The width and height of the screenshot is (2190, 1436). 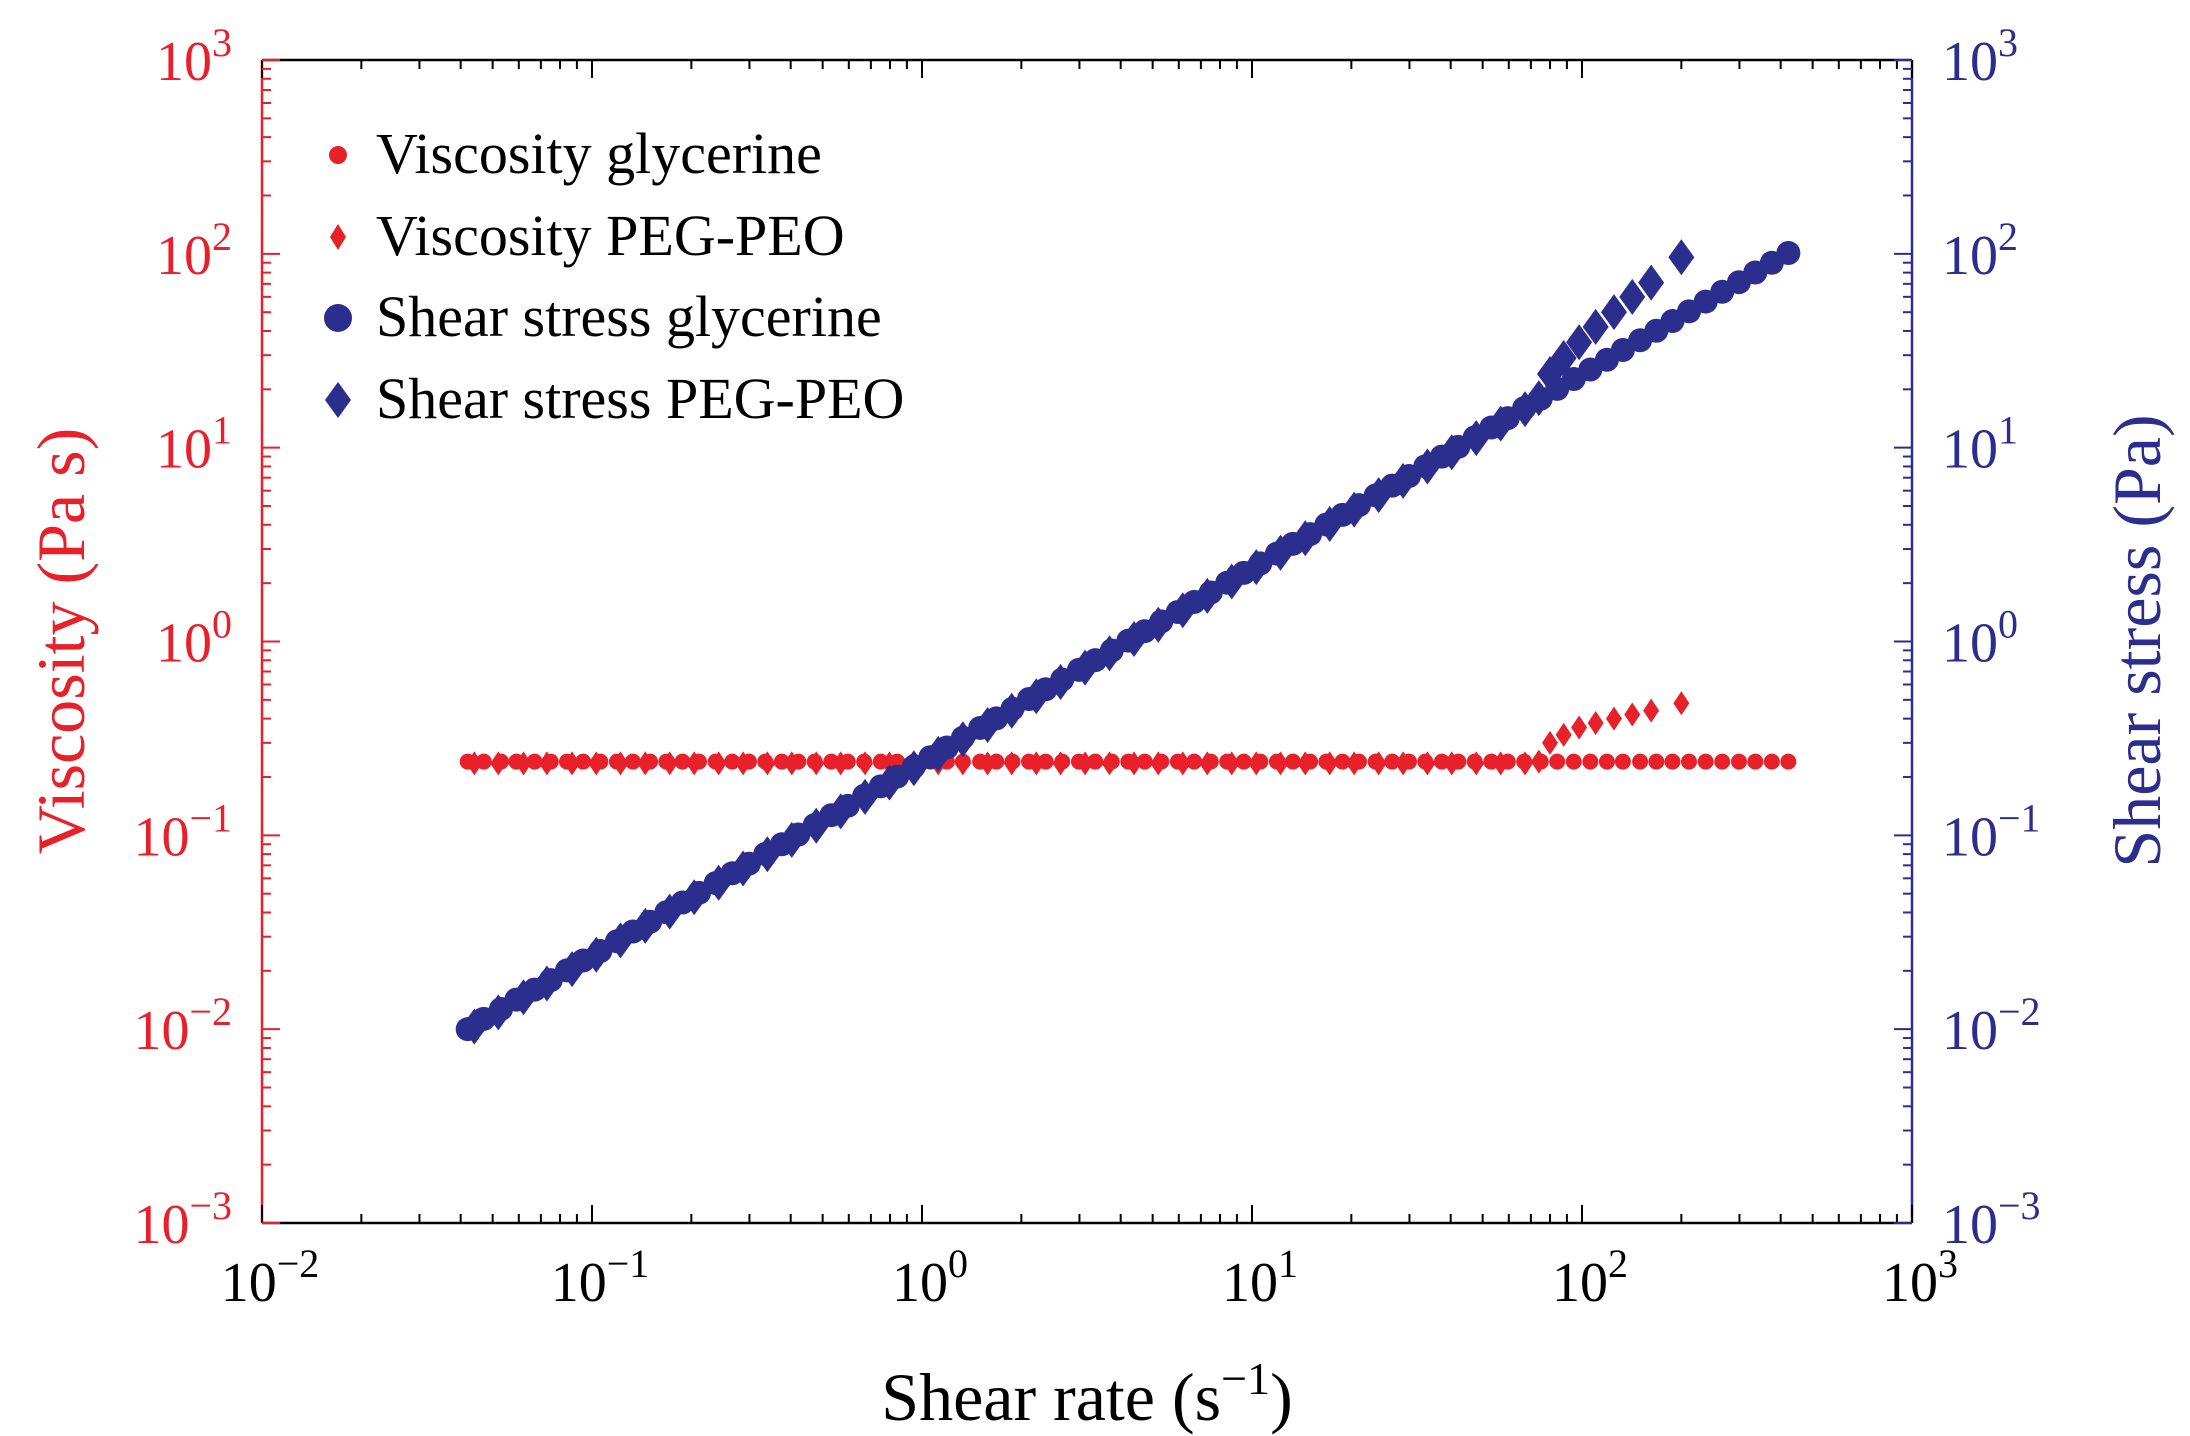 I want to click on y-axis-right-title: Shear stress (Pa), so click(x=2137, y=640).